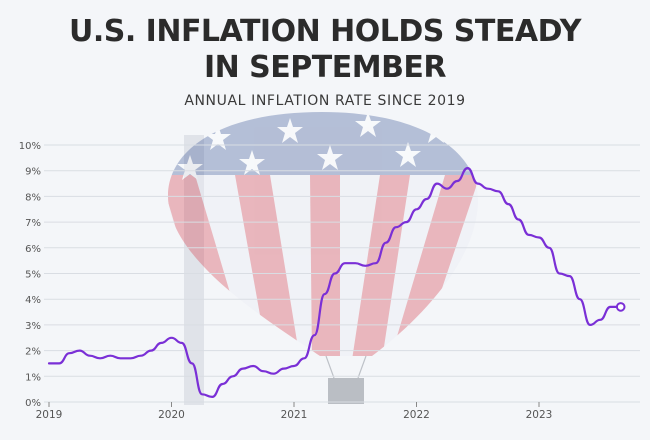 Image resolution: width=650 pixels, height=440 pixels. What do you see at coordinates (325, 67) in the screenshot?
I see `title-line-2: IN SEPTEMBER` at bounding box center [325, 67].